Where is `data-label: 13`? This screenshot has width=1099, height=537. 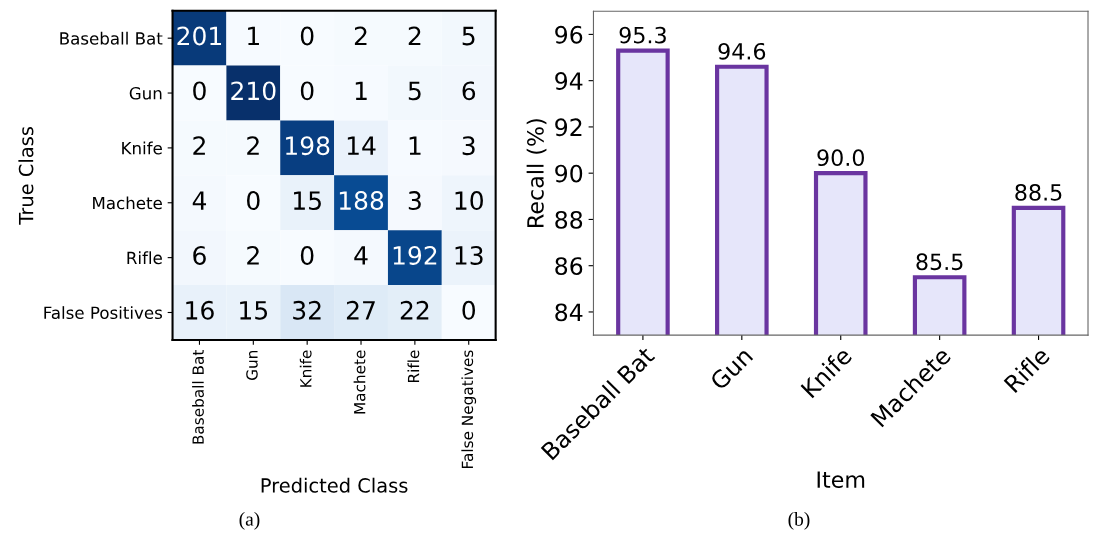 data-label: 13 is located at coordinates (469, 255).